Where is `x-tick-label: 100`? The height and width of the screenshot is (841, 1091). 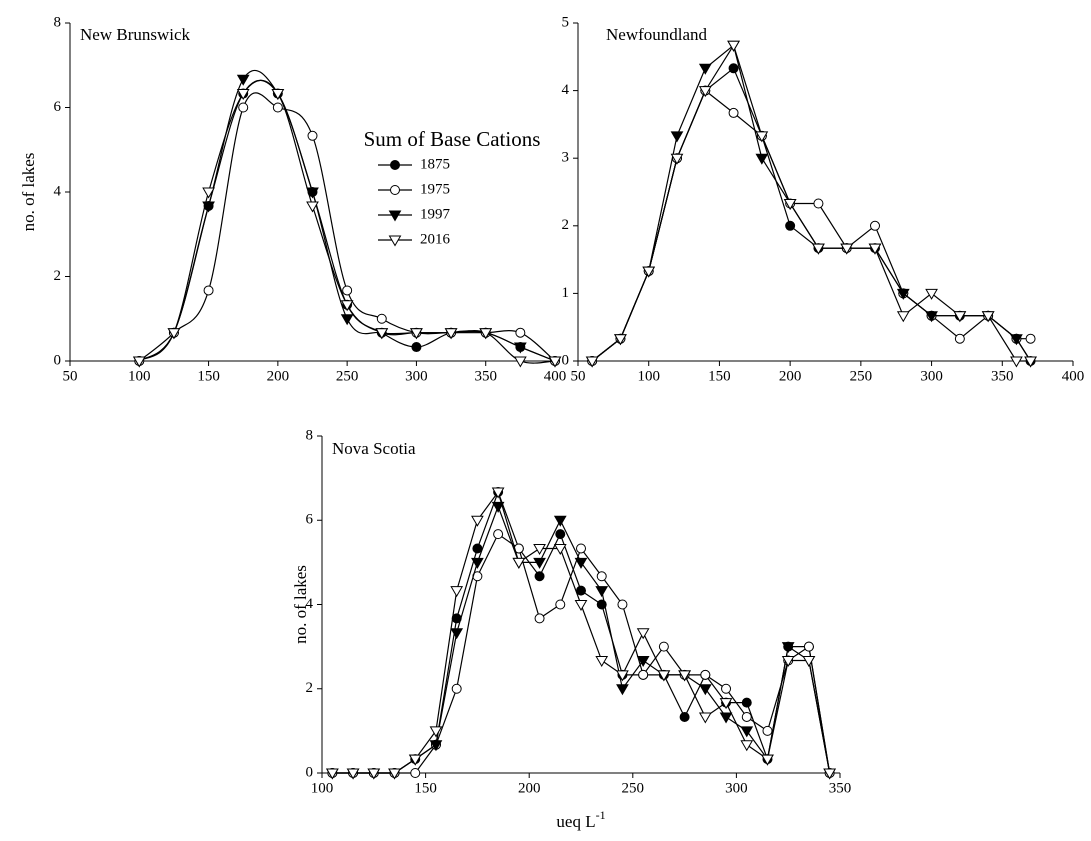
x-tick-label: 100 is located at coordinates (648, 376).